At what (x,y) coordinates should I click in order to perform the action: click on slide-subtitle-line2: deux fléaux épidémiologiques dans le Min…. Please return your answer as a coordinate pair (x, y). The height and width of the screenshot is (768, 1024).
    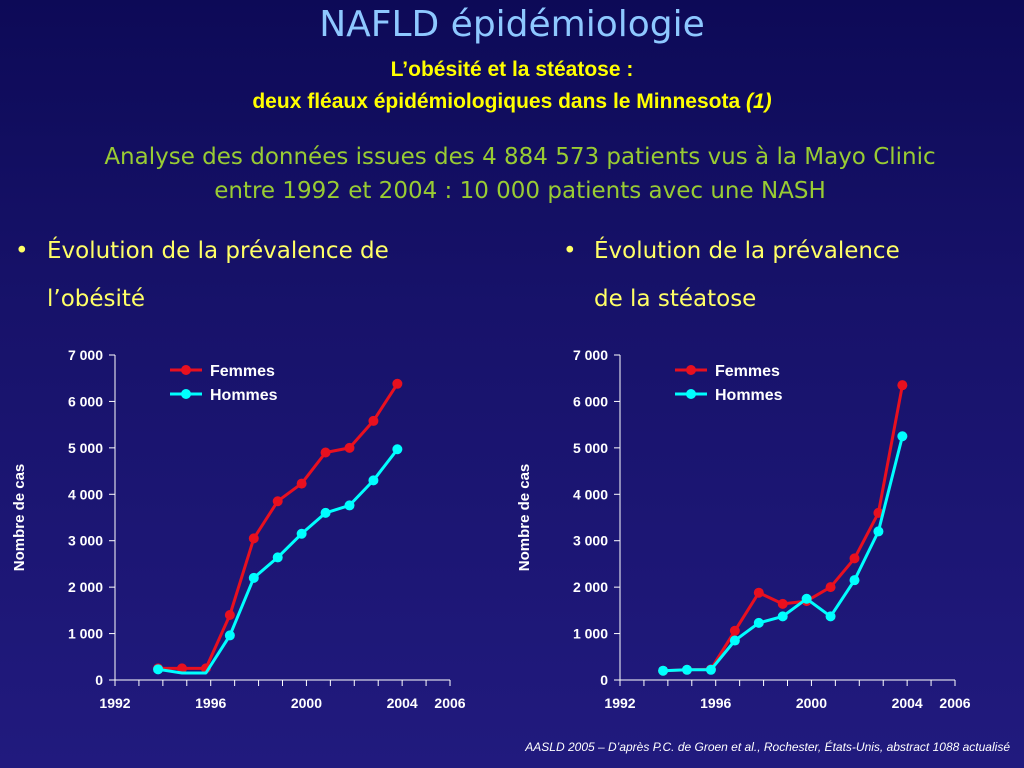
    Looking at the image, I should click on (512, 102).